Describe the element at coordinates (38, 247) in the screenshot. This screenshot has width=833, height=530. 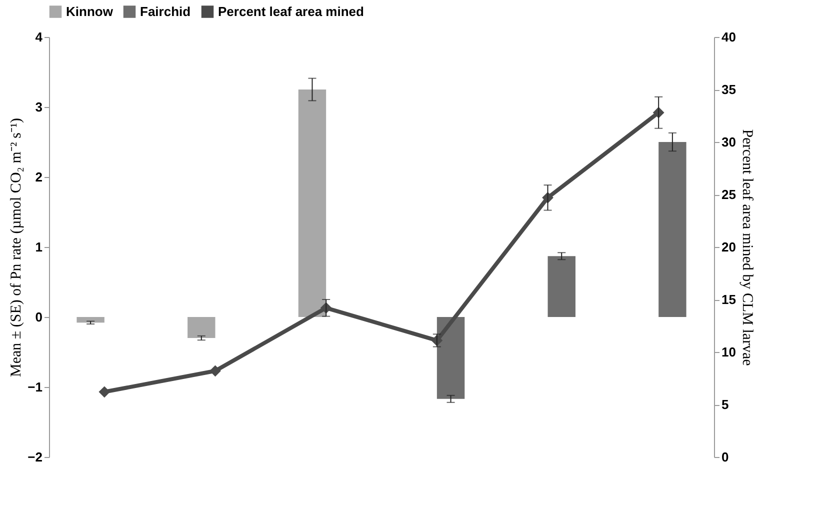
I see `y-tick-label: 1` at that location.